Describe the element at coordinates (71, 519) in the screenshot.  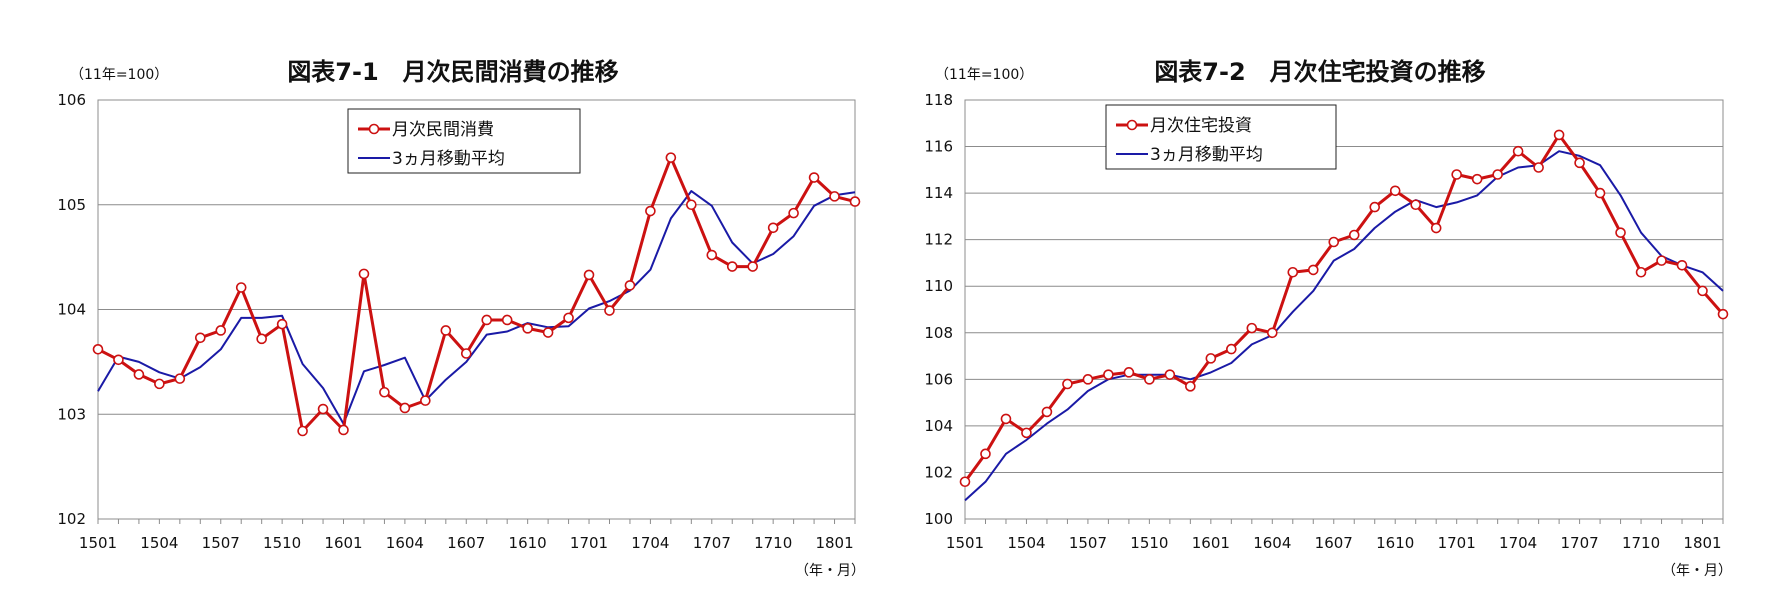
I see `y-tick-label: 102` at that location.